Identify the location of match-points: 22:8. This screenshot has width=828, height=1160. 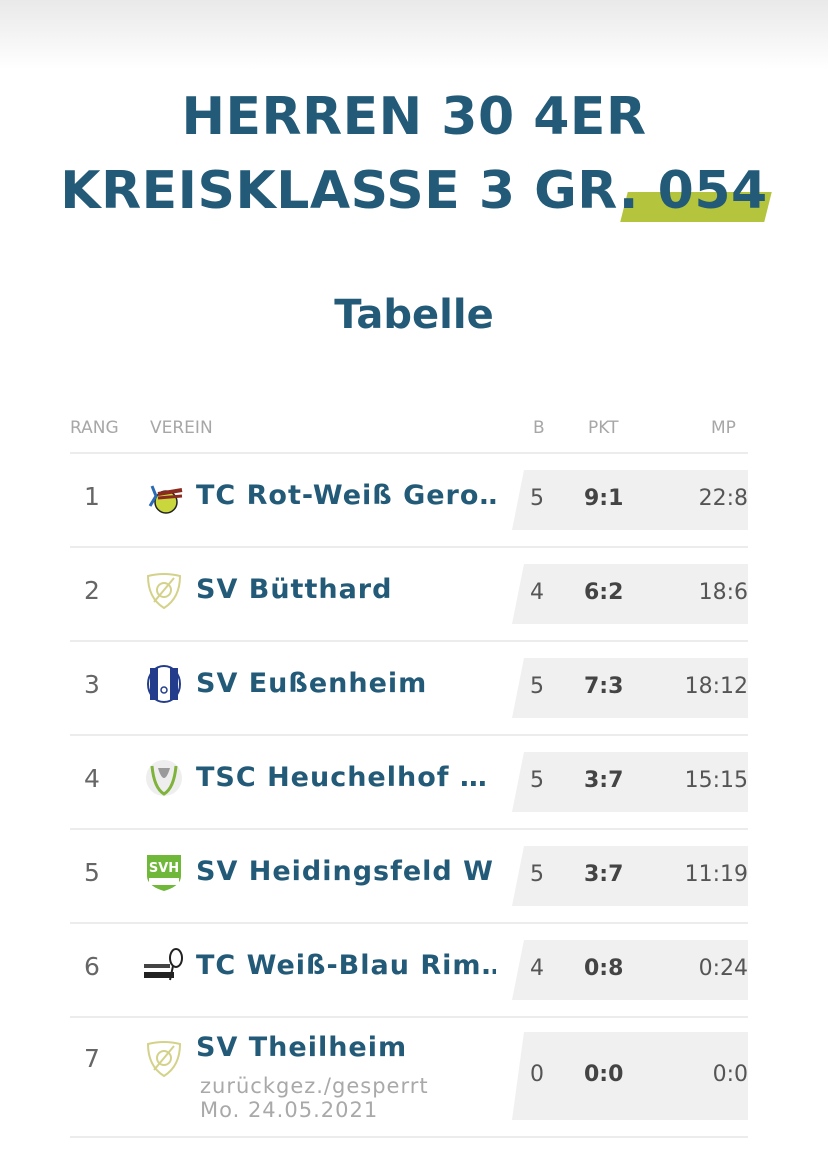
(723, 498).